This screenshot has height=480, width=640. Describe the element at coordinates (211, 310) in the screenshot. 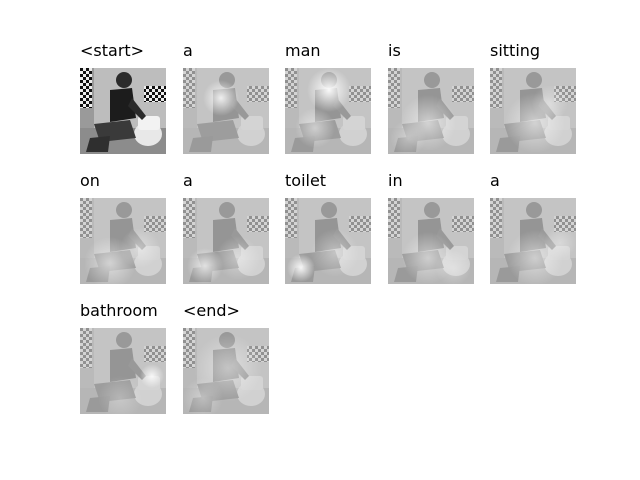

I see `token-label: <end>` at that location.